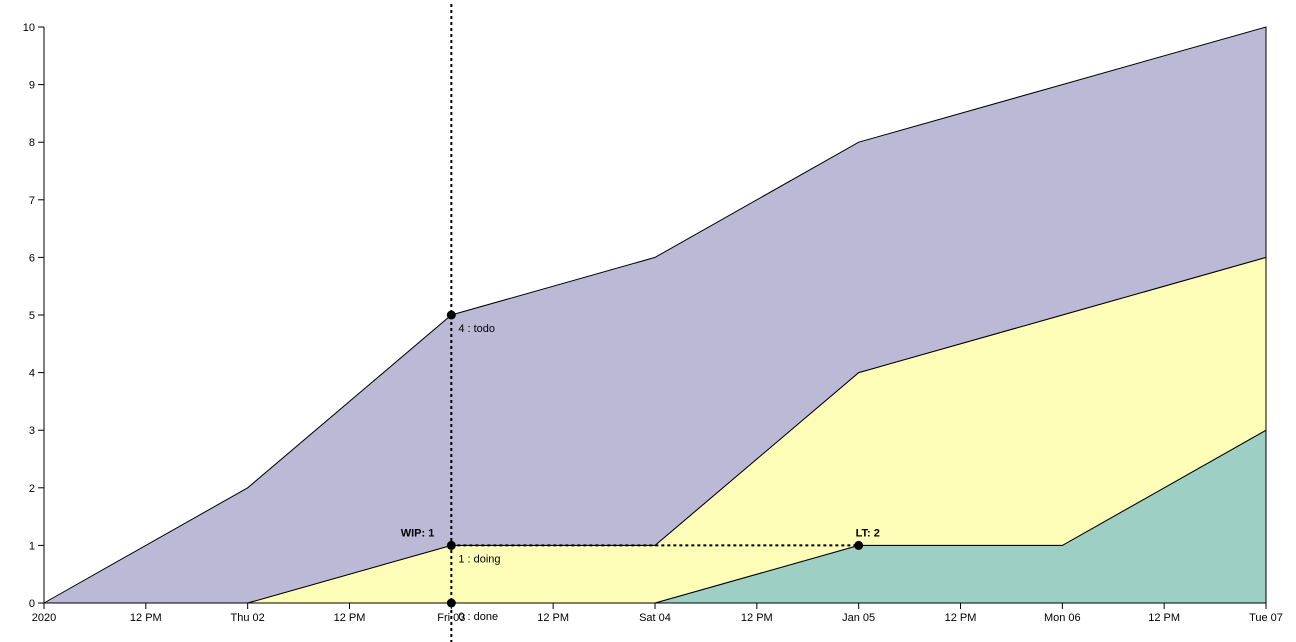  Describe the element at coordinates (32, 546) in the screenshot. I see `y-tick-label: 1` at that location.